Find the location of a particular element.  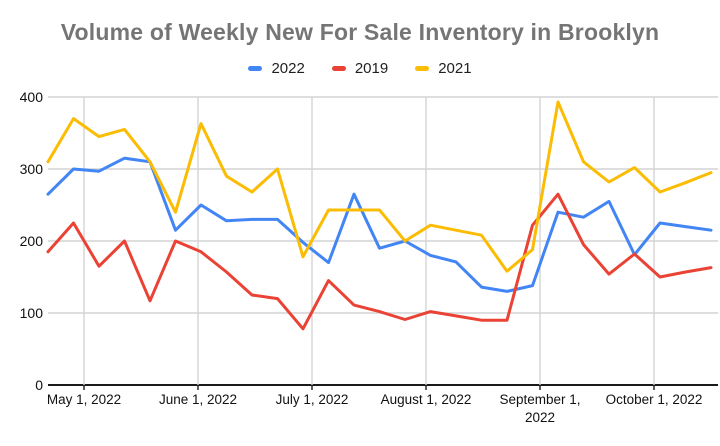

legend: 2022 2019 2021 is located at coordinates (360, 68).